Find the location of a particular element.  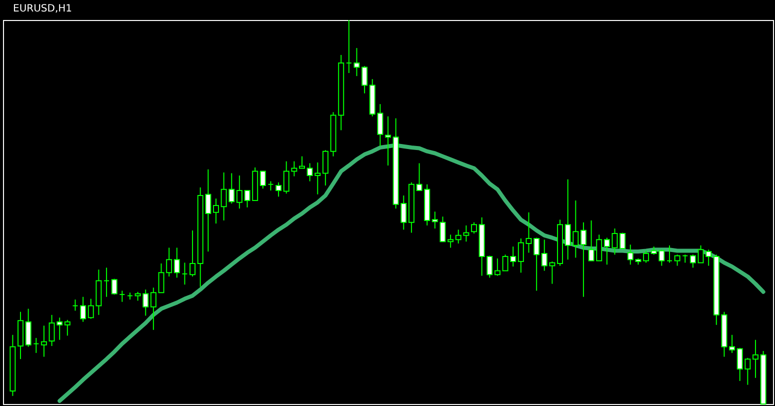

chart-title: EURUSD,H1 is located at coordinates (42, 9).